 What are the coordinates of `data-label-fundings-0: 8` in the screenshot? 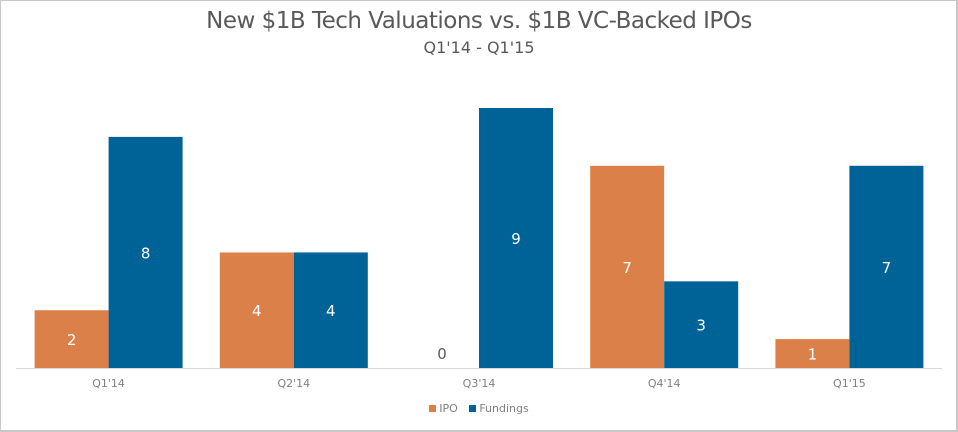 It's located at (146, 253).